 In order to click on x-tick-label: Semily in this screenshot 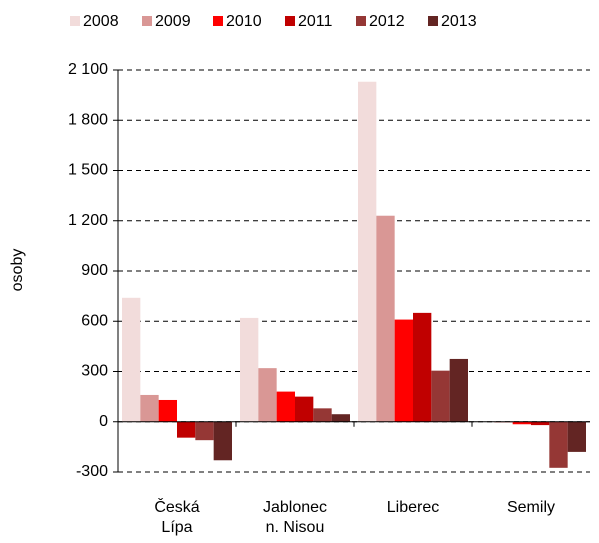, I will do `click(531, 507)`.